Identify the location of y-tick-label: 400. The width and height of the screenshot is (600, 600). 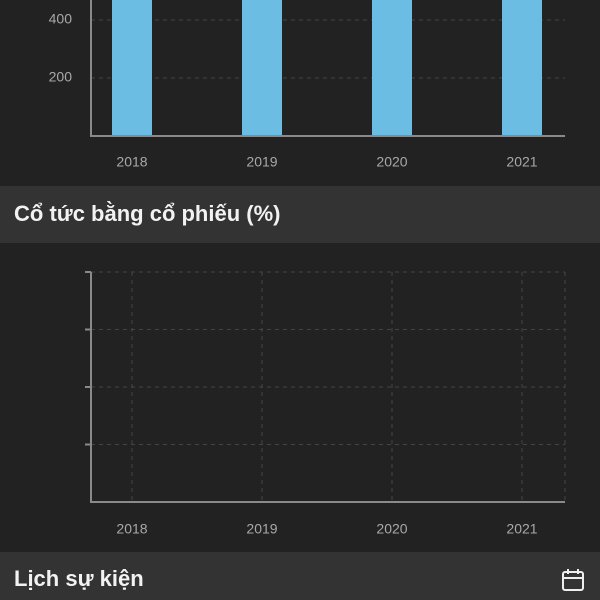
(61, 19).